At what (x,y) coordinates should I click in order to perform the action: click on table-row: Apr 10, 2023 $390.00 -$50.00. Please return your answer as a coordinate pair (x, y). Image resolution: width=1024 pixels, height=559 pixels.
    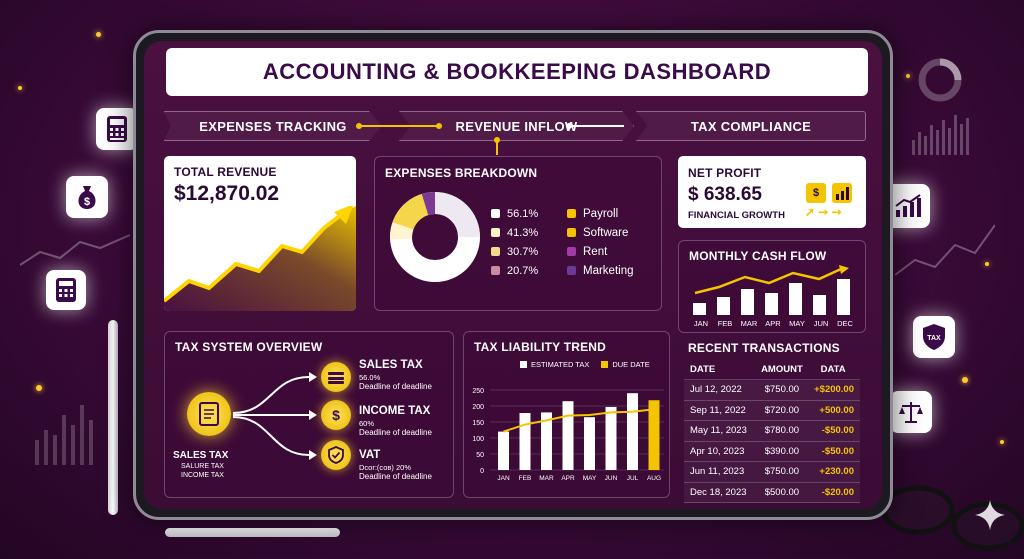
    Looking at the image, I should click on (772, 451).